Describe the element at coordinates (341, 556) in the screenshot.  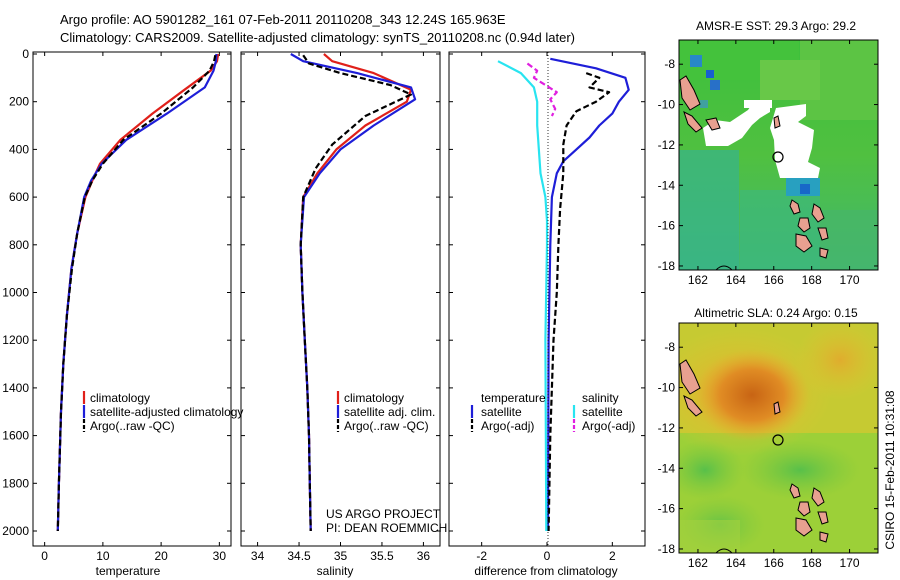
I see `x-tick-label: 35` at that location.